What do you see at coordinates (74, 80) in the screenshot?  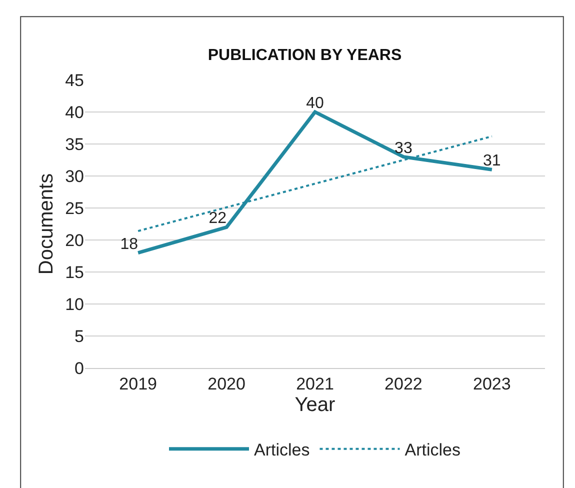 I see `y-tick-label: 45` at bounding box center [74, 80].